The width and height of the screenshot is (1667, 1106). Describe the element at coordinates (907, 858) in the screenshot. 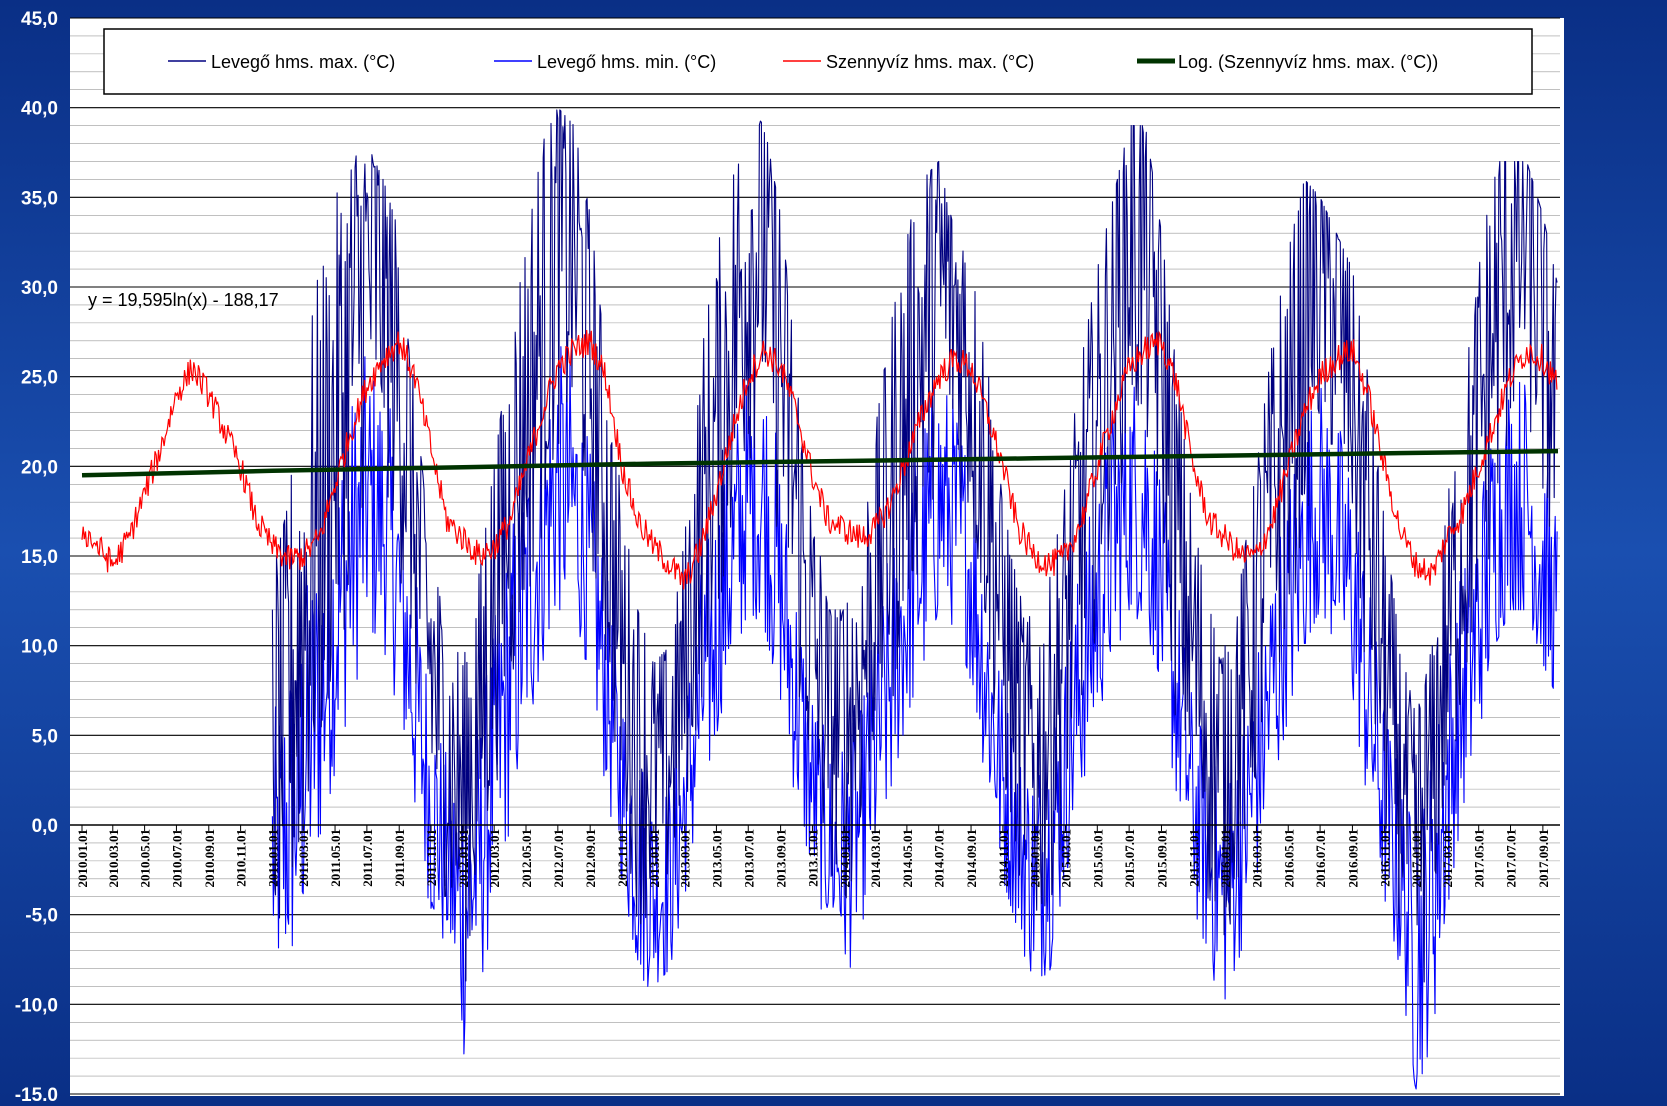

I see `x-tick-label: 2014.05.01` at that location.